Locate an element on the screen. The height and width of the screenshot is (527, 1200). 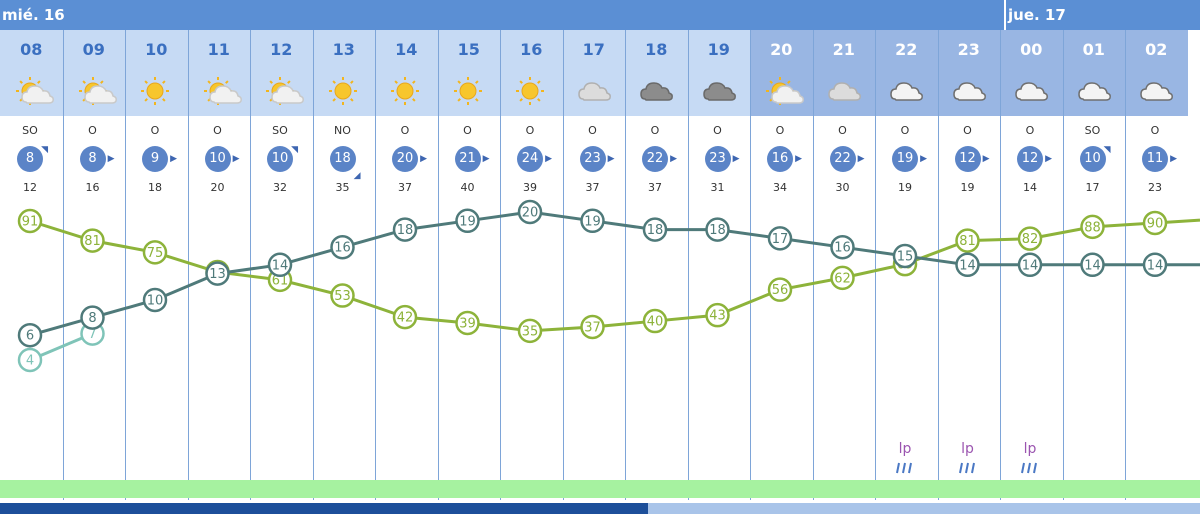
wind-gust: 23 is located at coordinates (1155, 187).